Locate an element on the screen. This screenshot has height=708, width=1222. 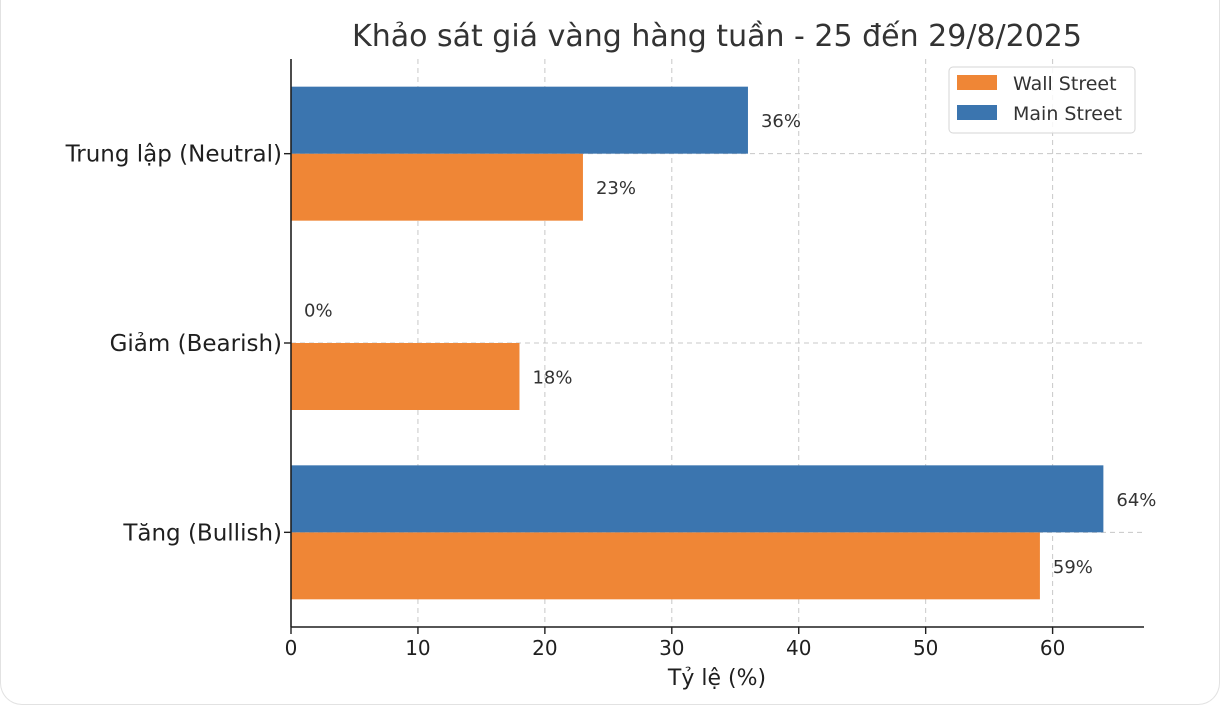
legend-label: Wall Street is located at coordinates (1065, 84).